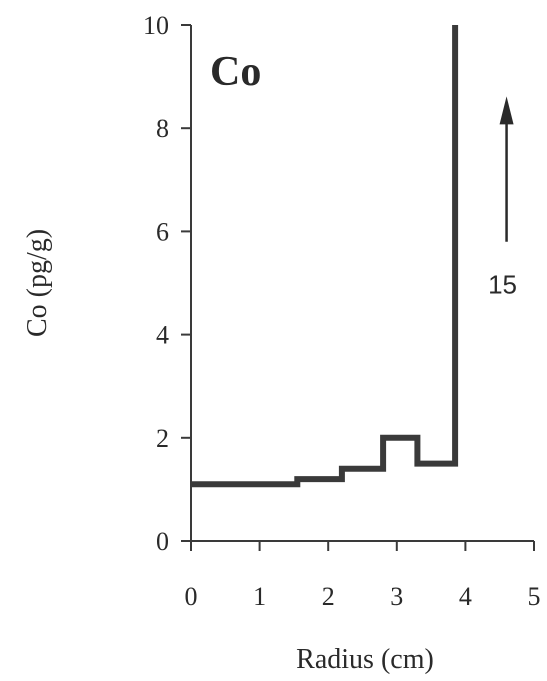 Image resolution: width=547 pixels, height=681 pixels. I want to click on y-ticks: 0 2 4 6 8 10, so click(167, 283).